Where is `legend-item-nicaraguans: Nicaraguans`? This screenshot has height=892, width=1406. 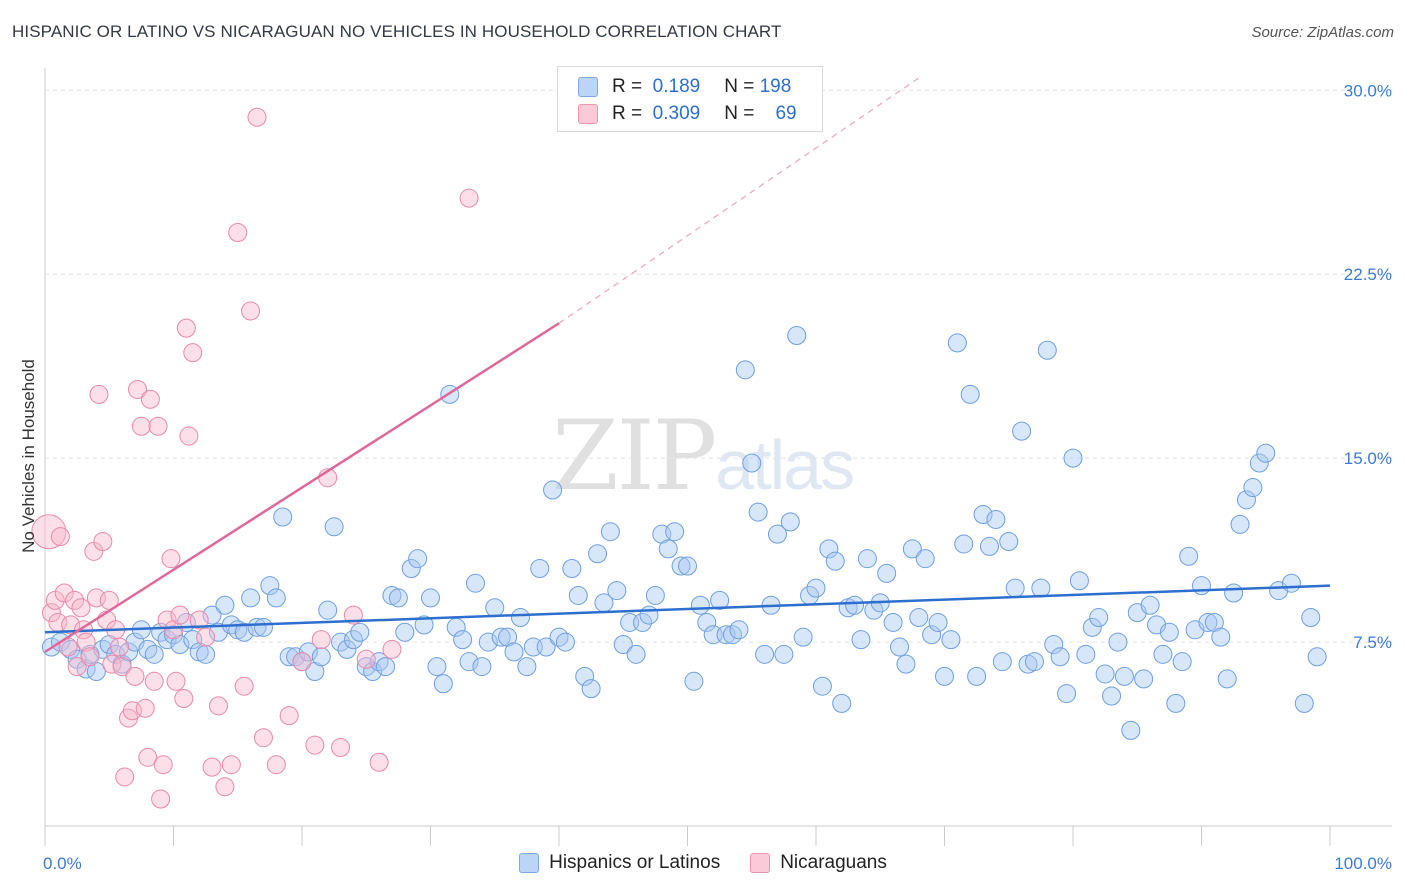 legend-item-nicaraguans: Nicaraguans is located at coordinates (818, 863).